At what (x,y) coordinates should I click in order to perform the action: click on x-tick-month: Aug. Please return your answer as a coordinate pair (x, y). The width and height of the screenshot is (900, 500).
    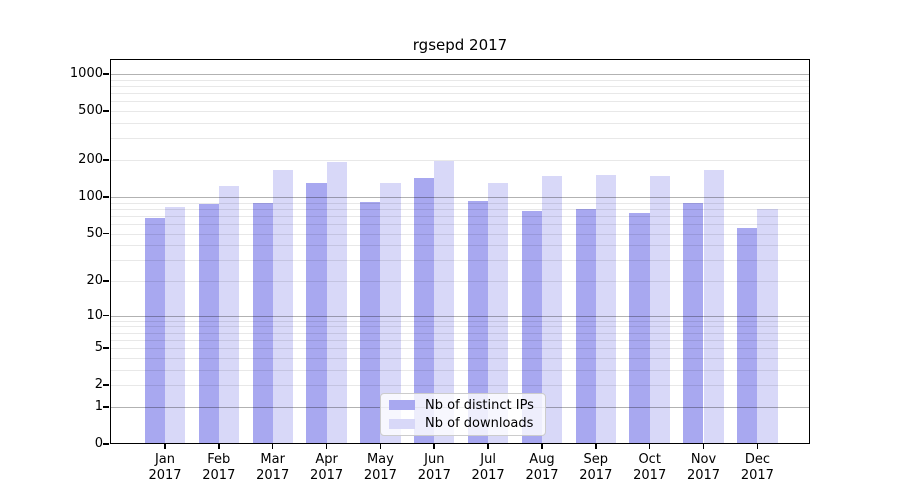
    Looking at the image, I should click on (542, 459).